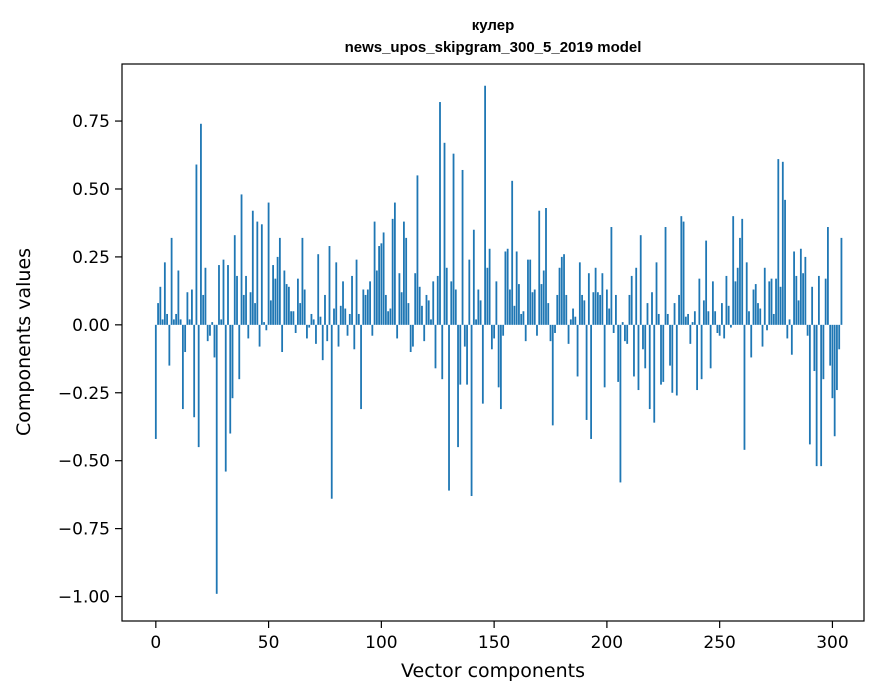  What do you see at coordinates (91, 190) in the screenshot?
I see `y-tick-label-1: 0.50` at bounding box center [91, 190].